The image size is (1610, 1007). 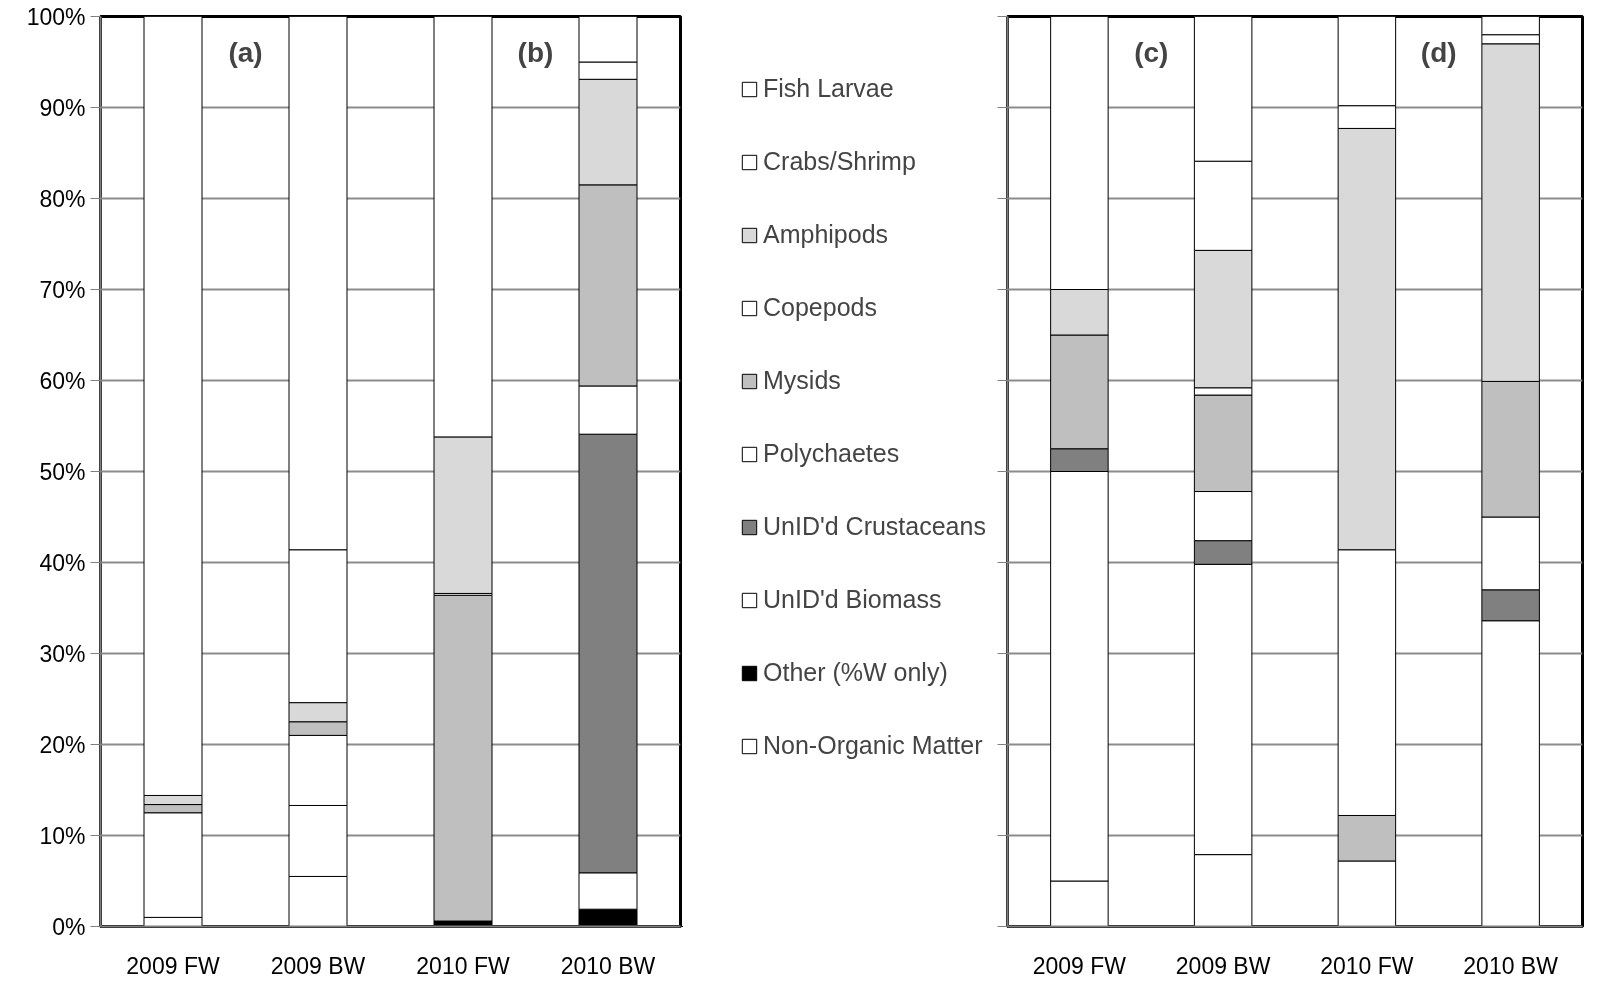 I want to click on legend-label: Polychaetes, so click(x=831, y=453).